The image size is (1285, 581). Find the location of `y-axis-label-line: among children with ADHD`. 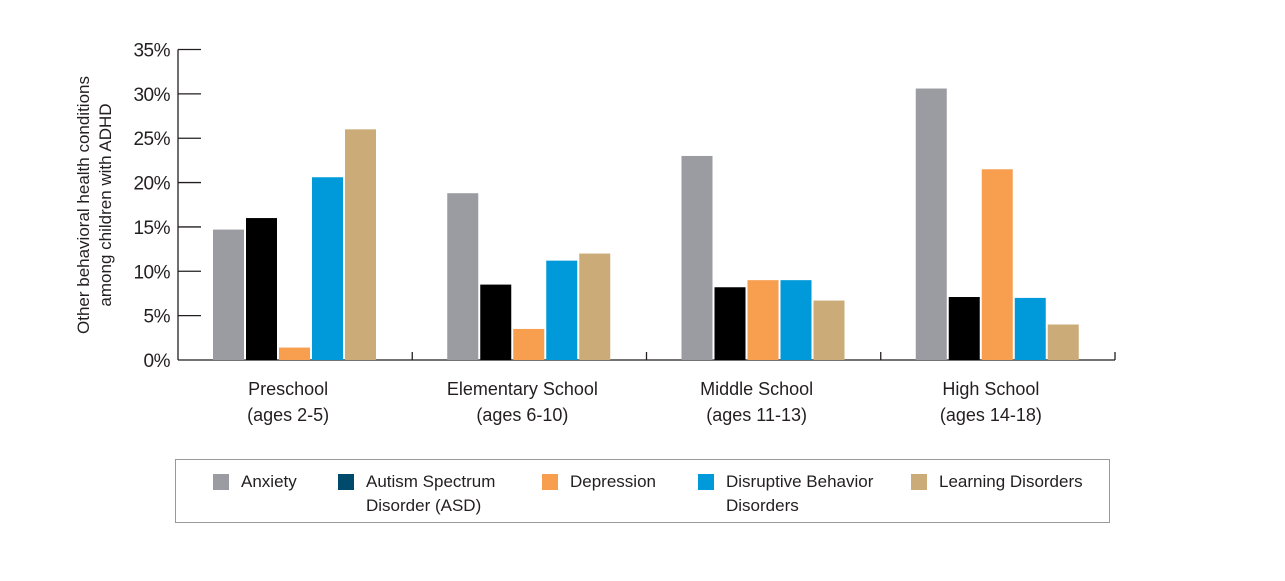

y-axis-label-line: among children with ADHD is located at coordinates (105, 204).